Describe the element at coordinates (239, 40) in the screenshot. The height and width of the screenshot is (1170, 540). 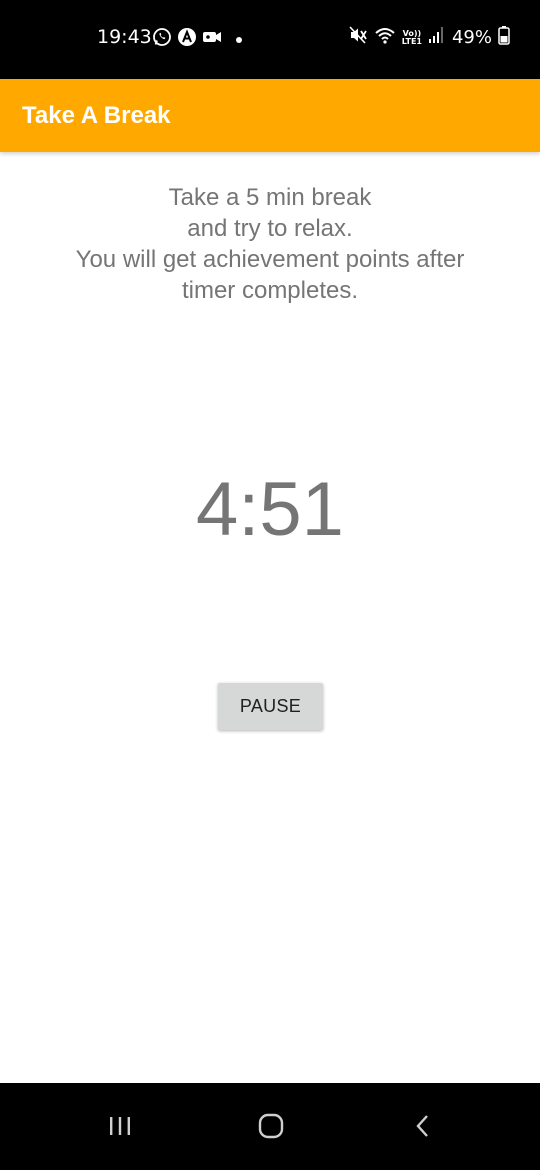
I see `dot-icon` at that location.